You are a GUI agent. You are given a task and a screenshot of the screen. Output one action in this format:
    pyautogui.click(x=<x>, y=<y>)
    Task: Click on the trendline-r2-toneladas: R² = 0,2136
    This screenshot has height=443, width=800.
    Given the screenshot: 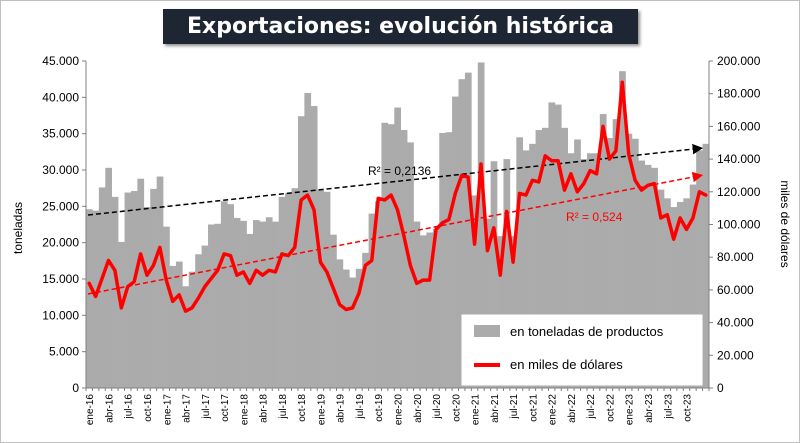 What is the action you would take?
    pyautogui.click(x=399, y=171)
    